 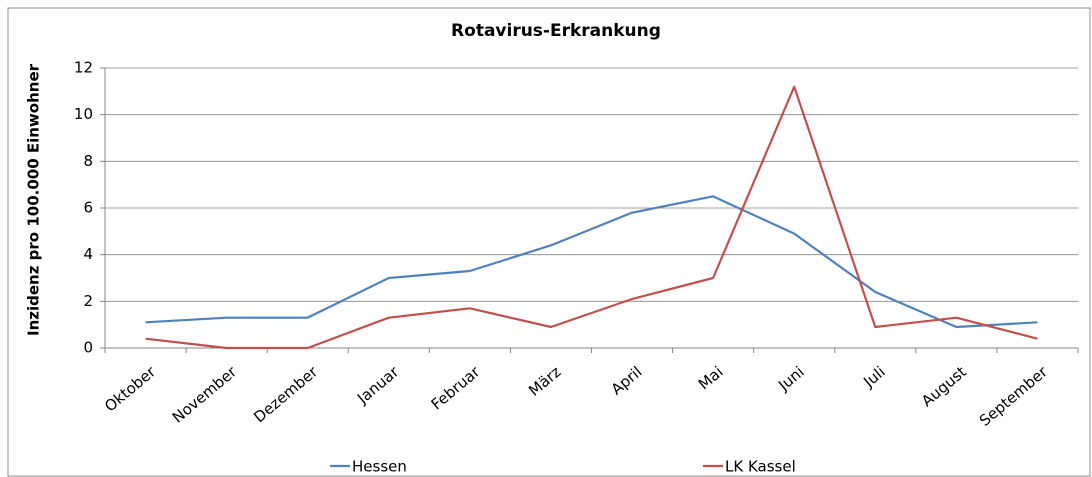 What do you see at coordinates (34, 199) in the screenshot?
I see `y-axis-label: Inzidenz pro 100.000 Einwohner` at bounding box center [34, 199].